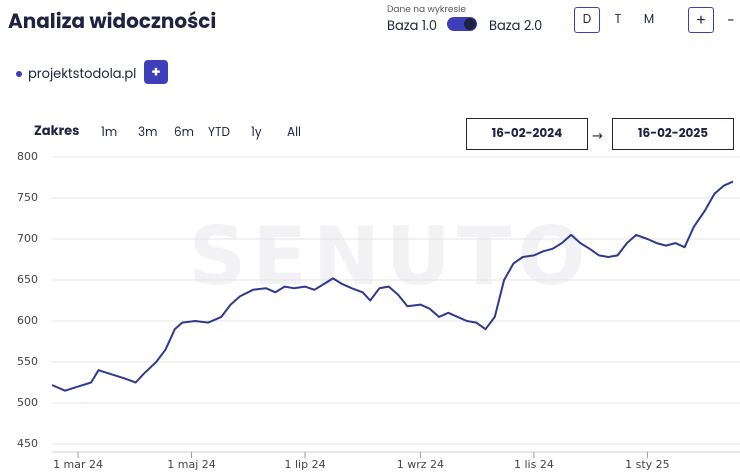  What do you see at coordinates (516, 25) in the screenshot?
I see `option-b: Baza 2.0` at bounding box center [516, 25].